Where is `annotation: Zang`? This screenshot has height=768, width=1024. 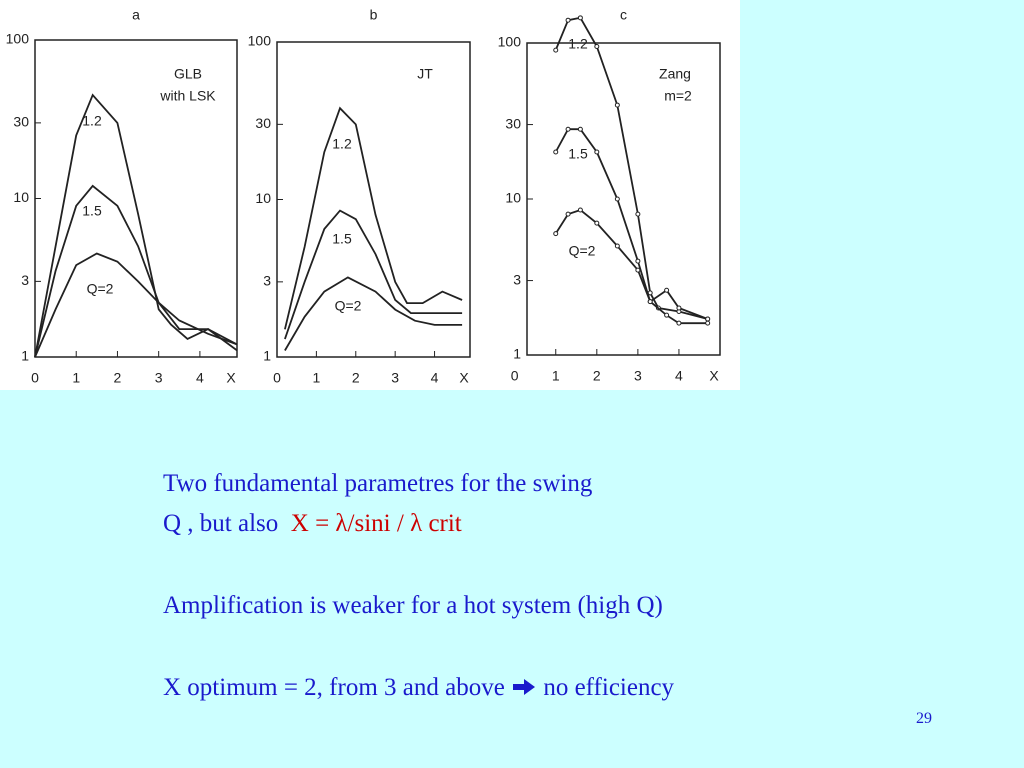 annotation: Zang is located at coordinates (675, 74).